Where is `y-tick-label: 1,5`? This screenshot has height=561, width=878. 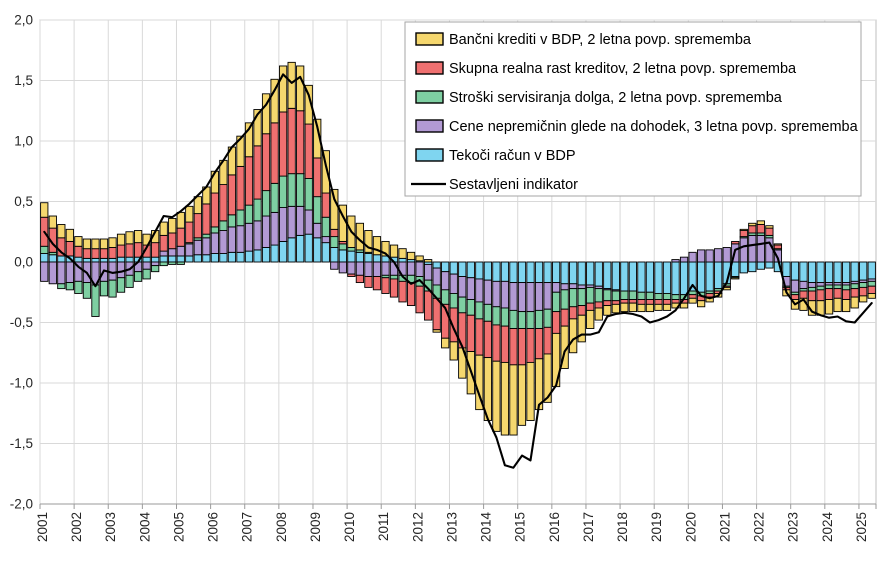 y-tick-label: 1,5 is located at coordinates (23, 80).